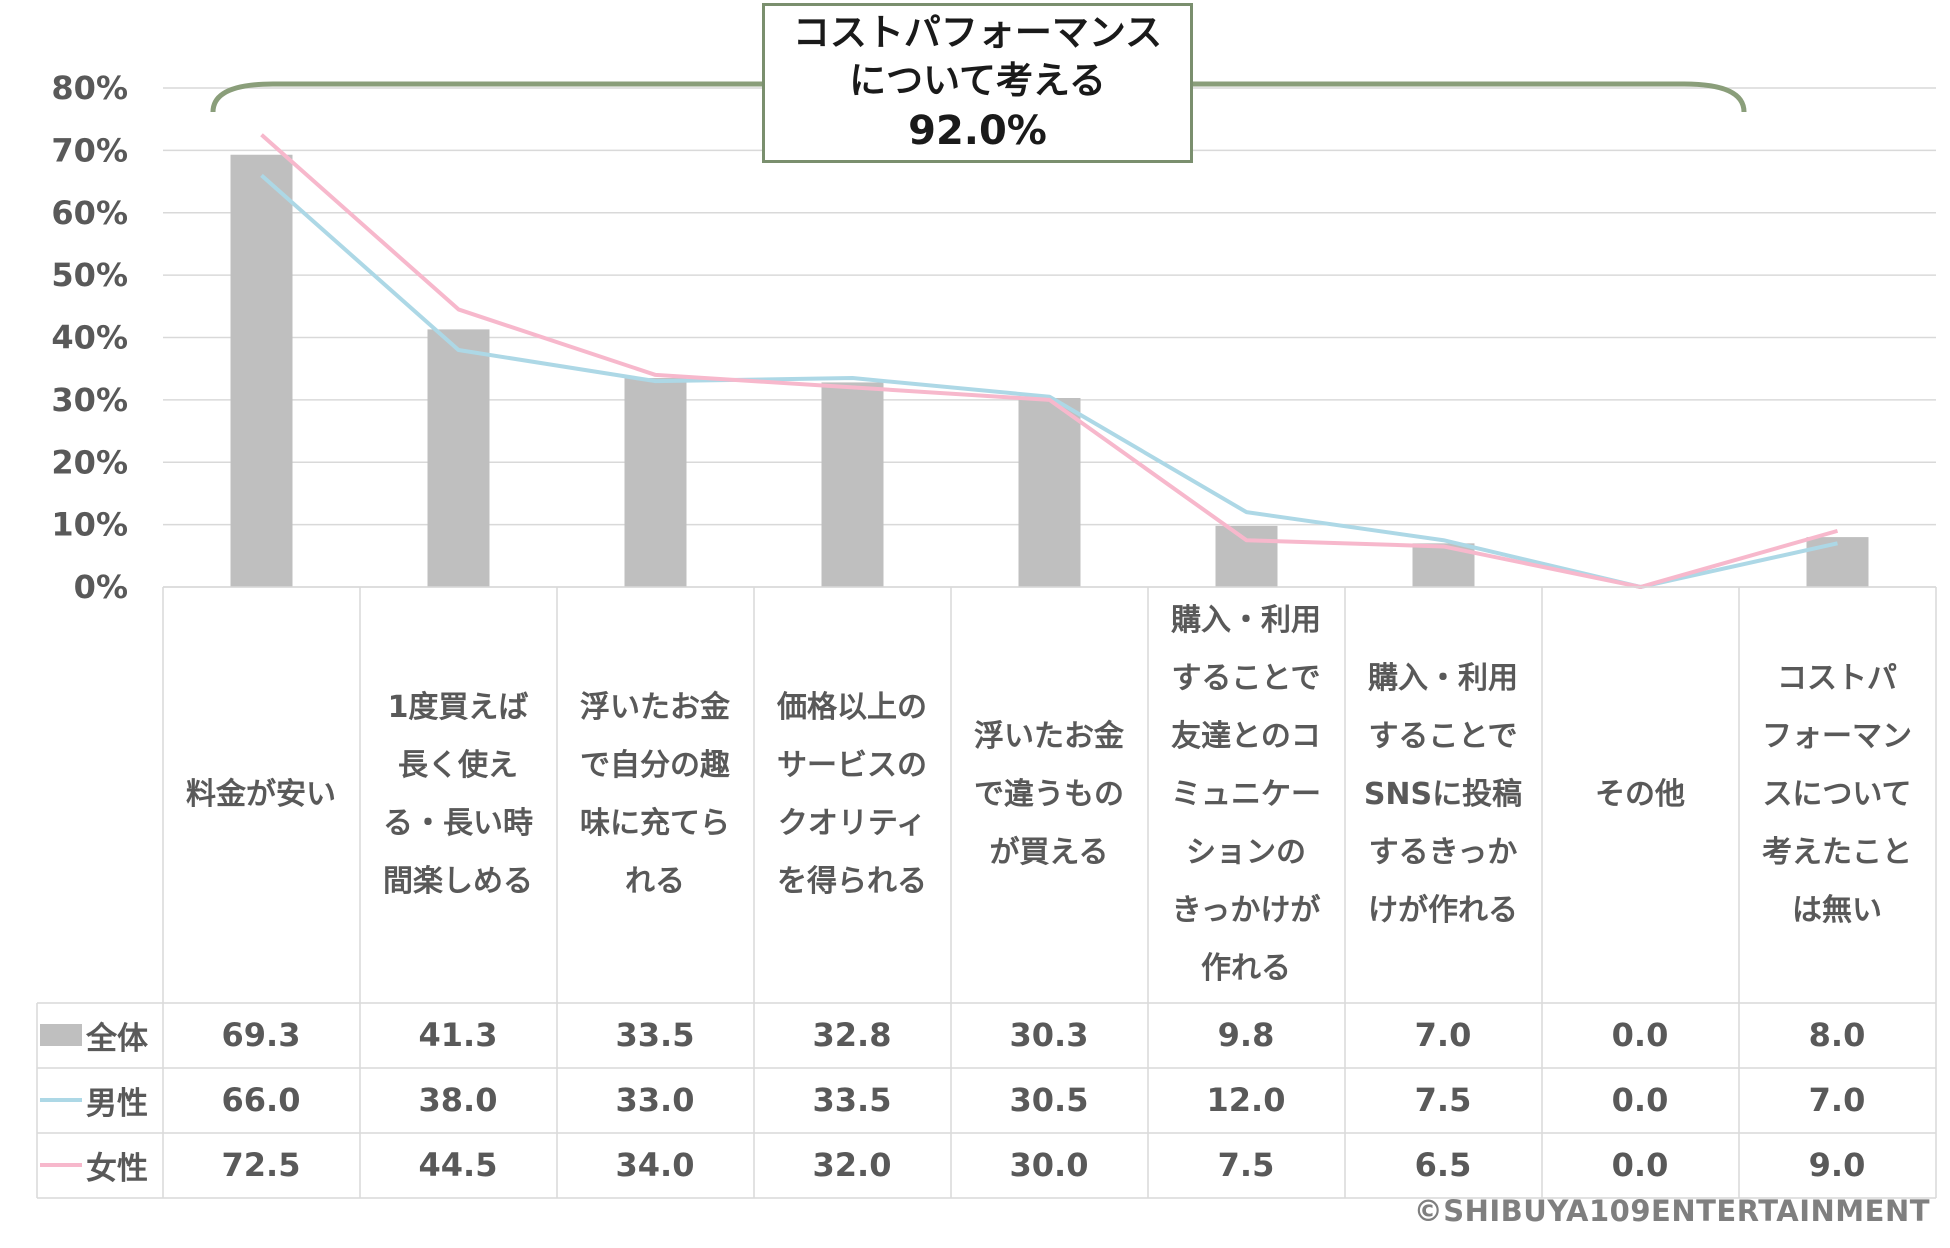  I want to click on callout-box: コストパフォーマンス について考える 92.0%, so click(977, 83).